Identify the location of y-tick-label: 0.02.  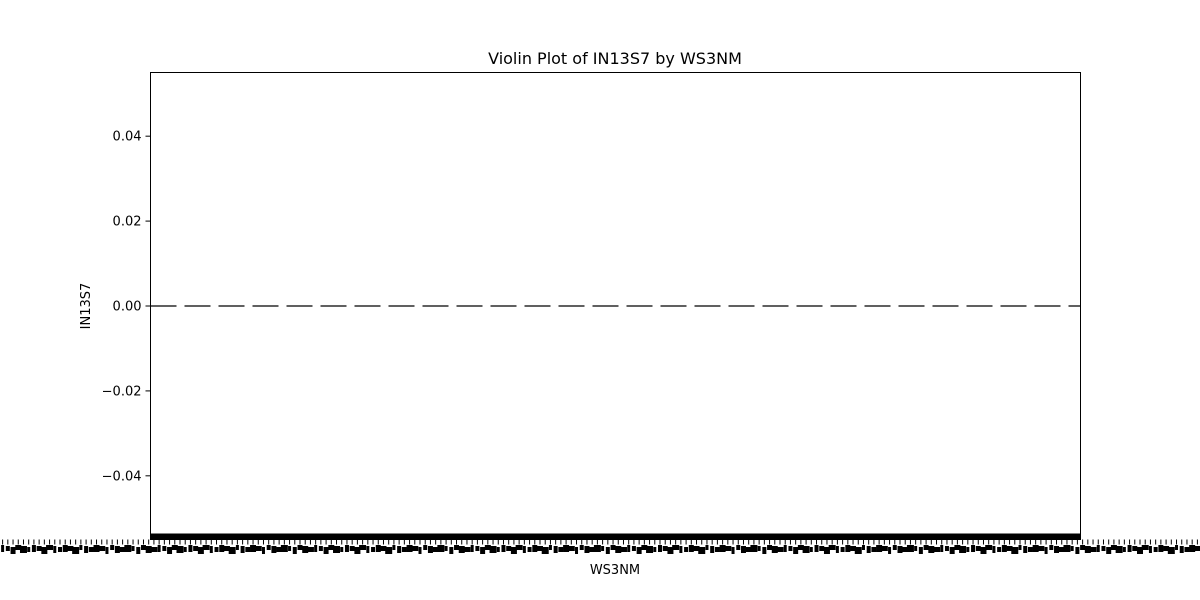
(127, 222).